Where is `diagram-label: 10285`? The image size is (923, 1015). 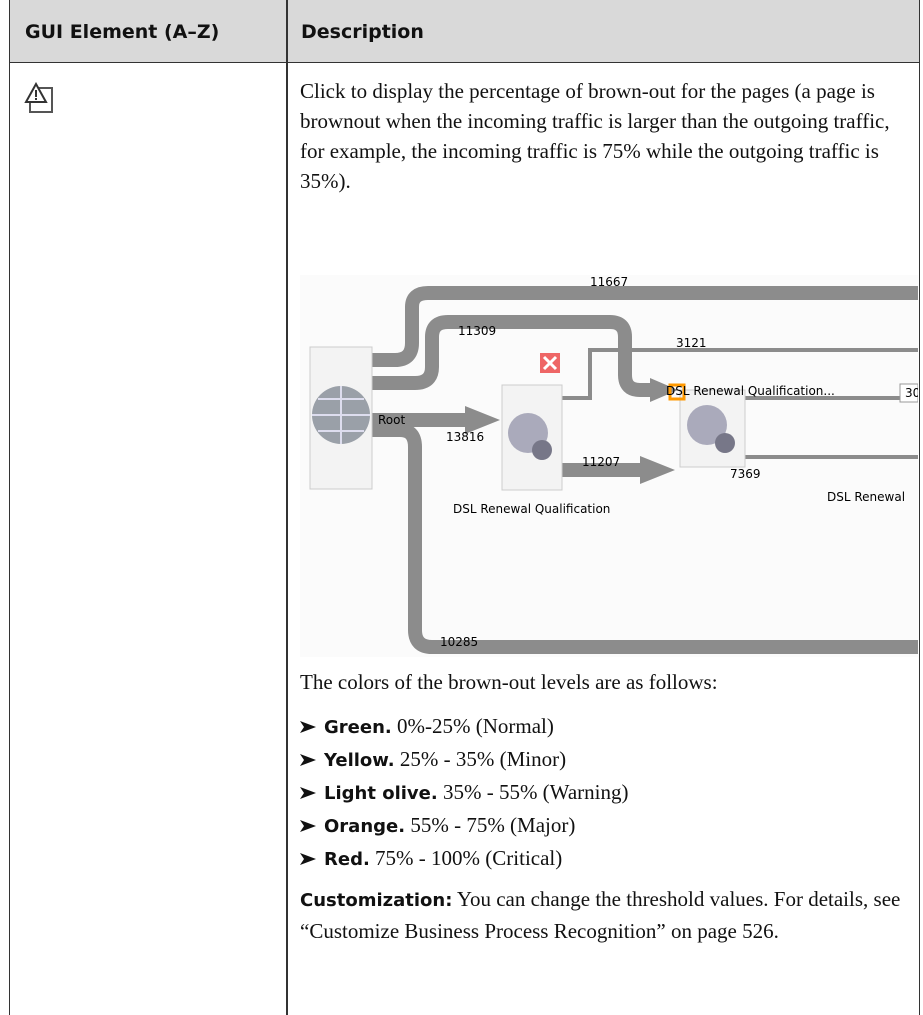
diagram-label: 10285 is located at coordinates (459, 642).